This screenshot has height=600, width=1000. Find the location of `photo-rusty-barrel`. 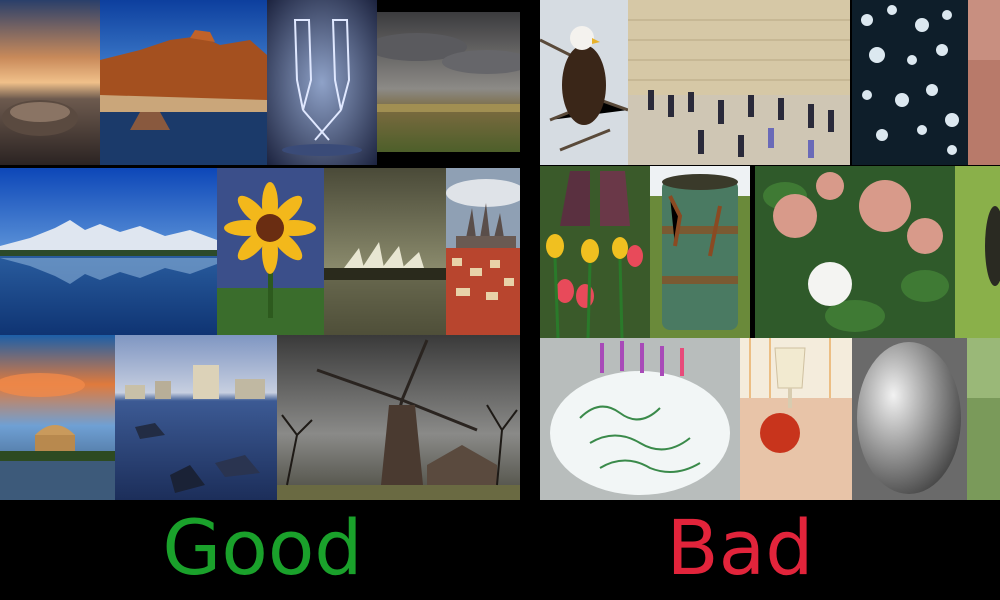

photo-rusty-barrel is located at coordinates (700, 252).